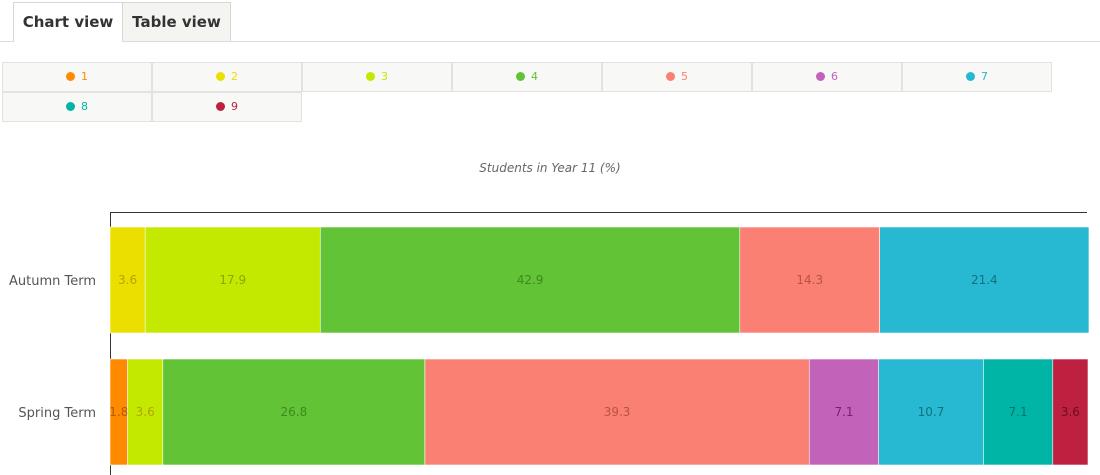 Image resolution: width=1100 pixels, height=475 pixels. I want to click on legend-label: 2, so click(234, 76).